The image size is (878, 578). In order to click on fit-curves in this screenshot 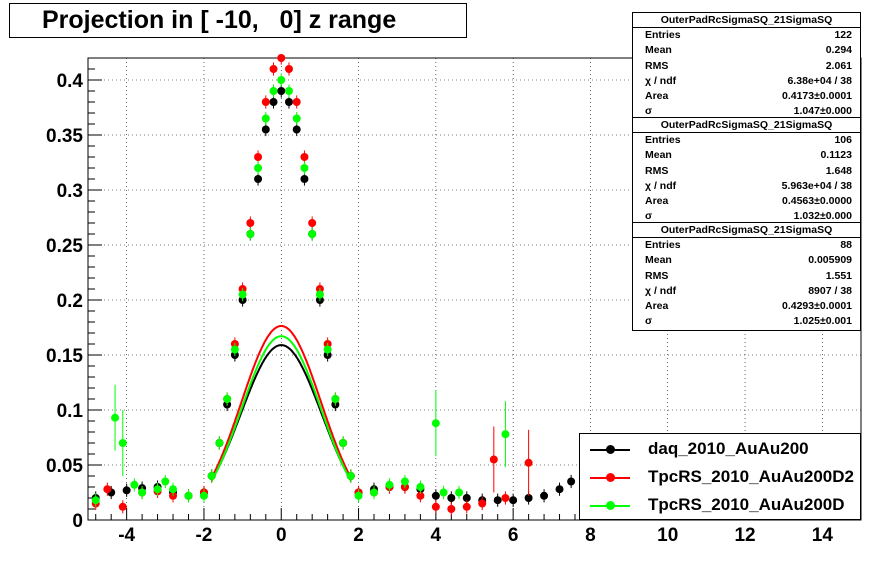, I will do `click(281, 403)`.